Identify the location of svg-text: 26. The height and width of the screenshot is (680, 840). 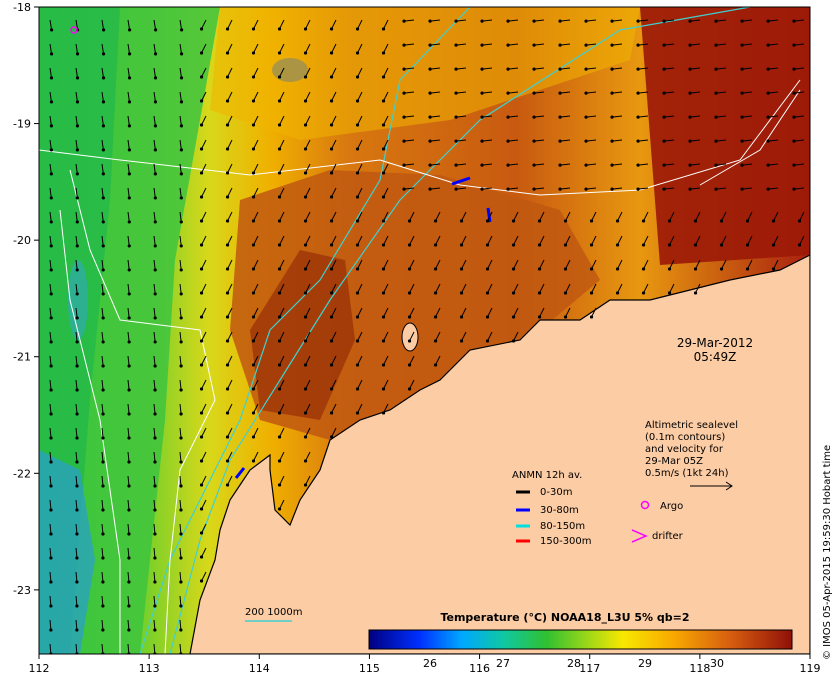
(430, 663).